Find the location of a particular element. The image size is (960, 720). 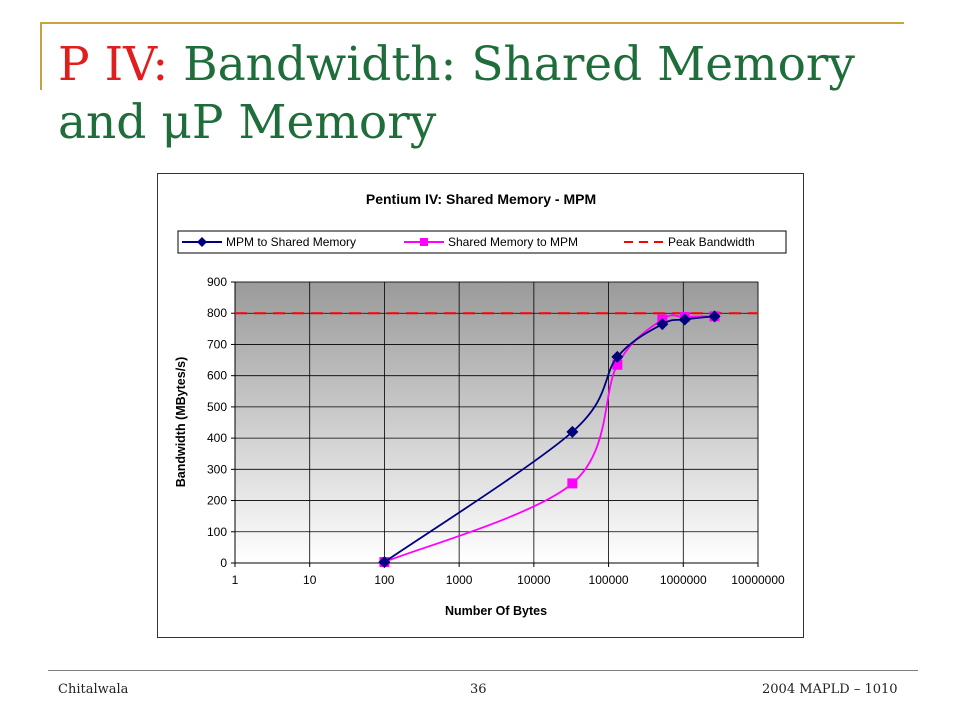

y-tick-label: 800 is located at coordinates (217, 313).